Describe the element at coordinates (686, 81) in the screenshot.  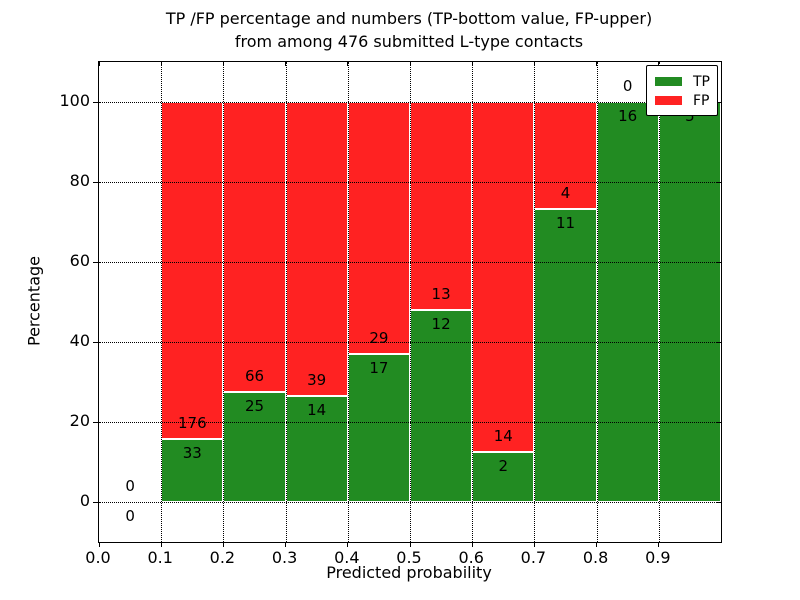
I see `legend-item-tp: TP` at that location.